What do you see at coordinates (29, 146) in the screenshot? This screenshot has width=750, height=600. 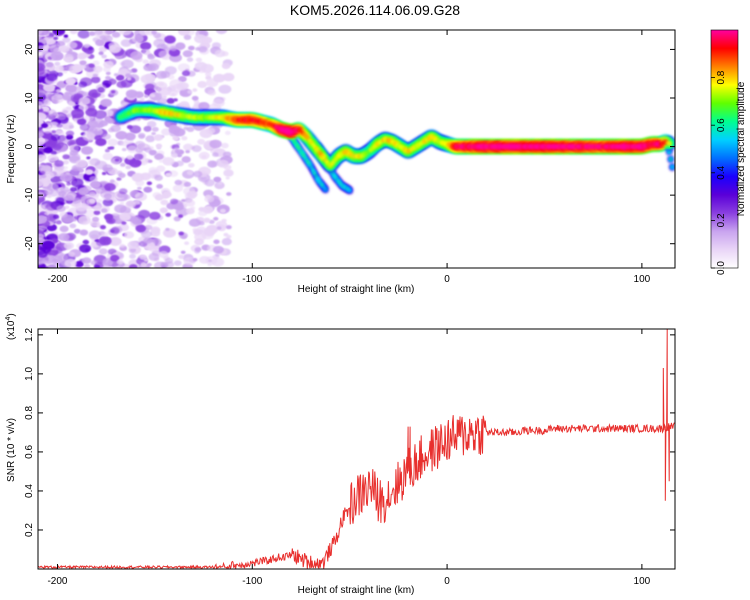 I see `y-tick-label: 0` at bounding box center [29, 146].